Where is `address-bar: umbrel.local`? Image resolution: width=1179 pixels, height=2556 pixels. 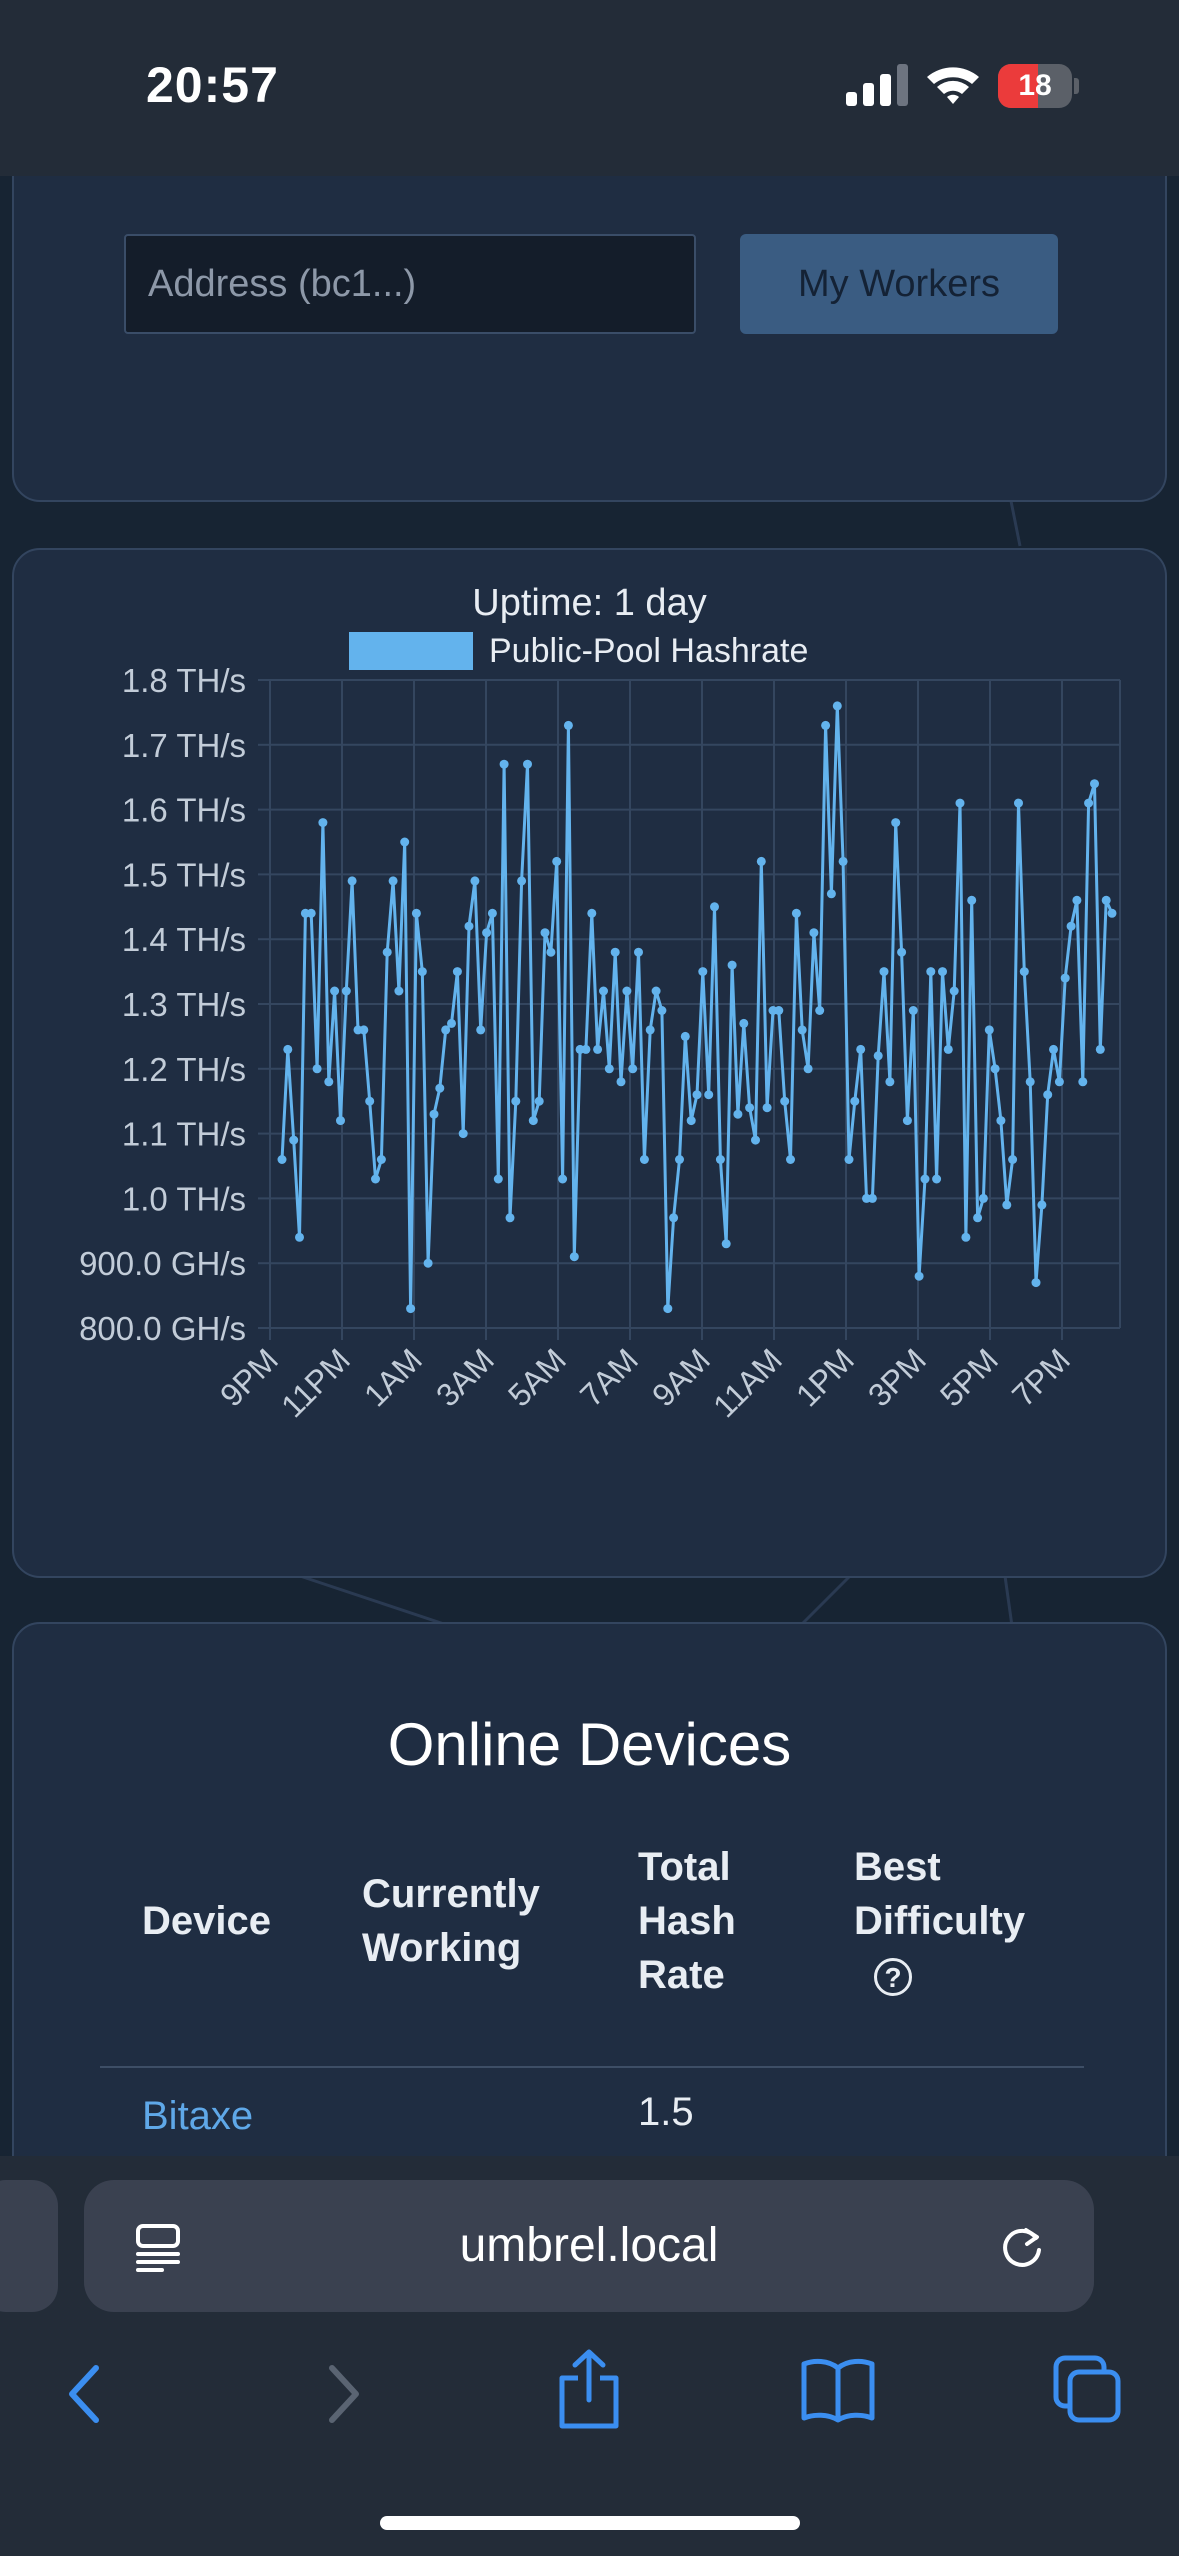 address-bar: umbrel.local is located at coordinates (589, 2246).